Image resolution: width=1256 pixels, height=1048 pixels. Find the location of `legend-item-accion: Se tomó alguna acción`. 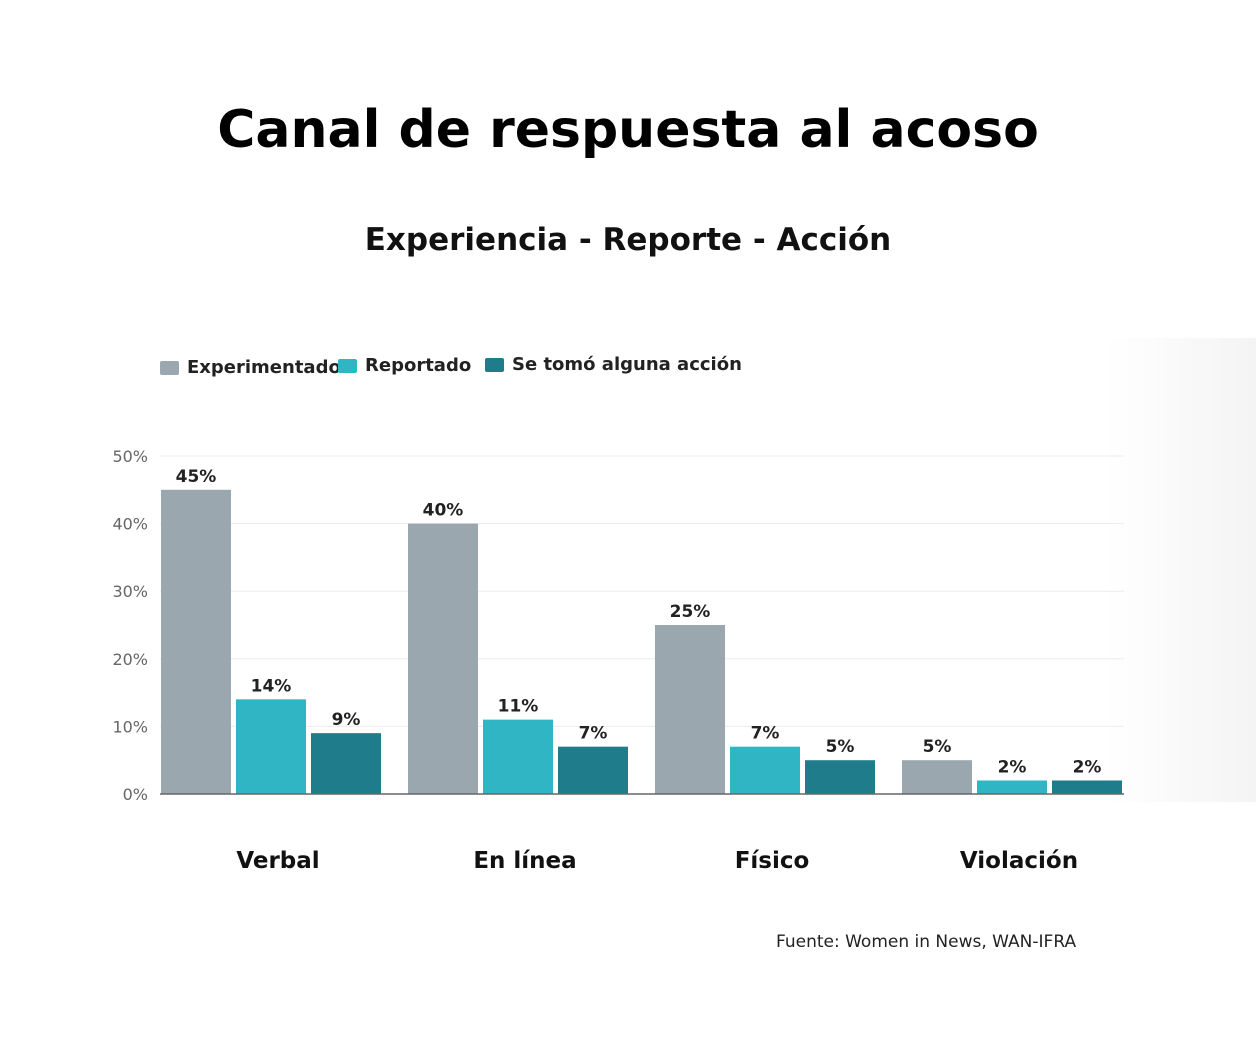

legend-item-accion: Se tomó alguna acción is located at coordinates (613, 364).